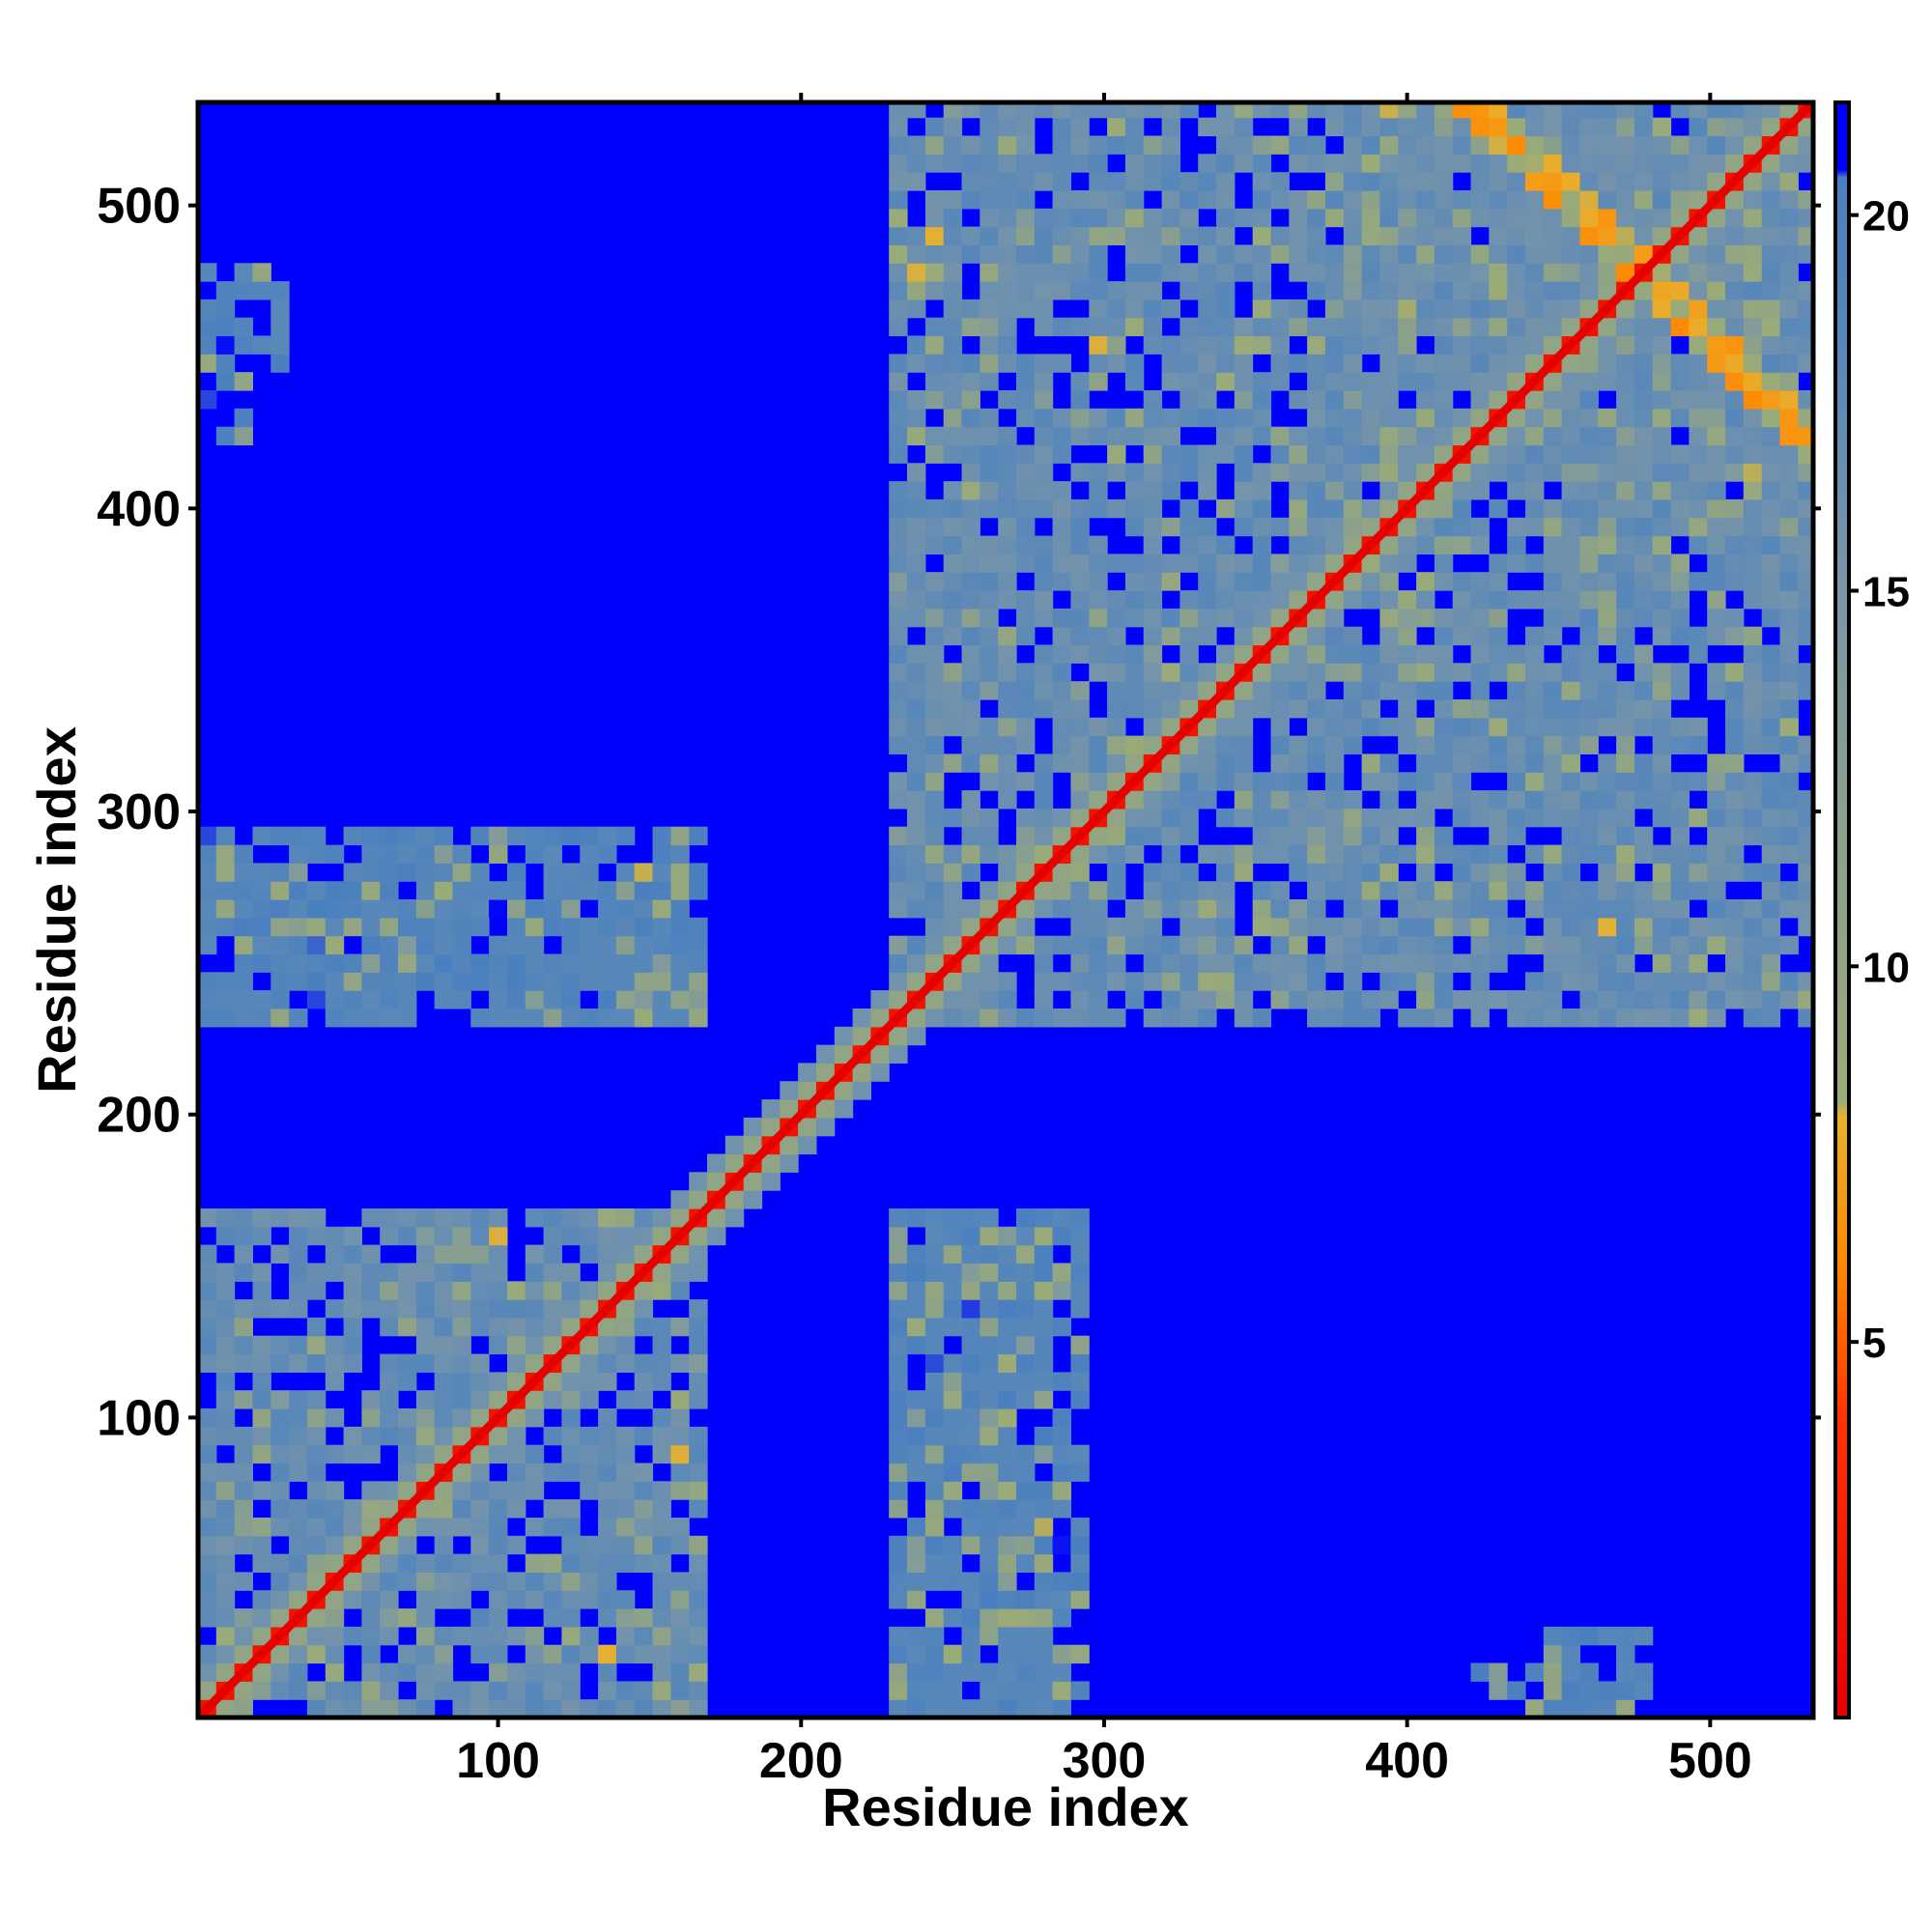 Image resolution: width=1932 pixels, height=1932 pixels. I want to click on colorbar-tick-label: 10, so click(1886, 967).